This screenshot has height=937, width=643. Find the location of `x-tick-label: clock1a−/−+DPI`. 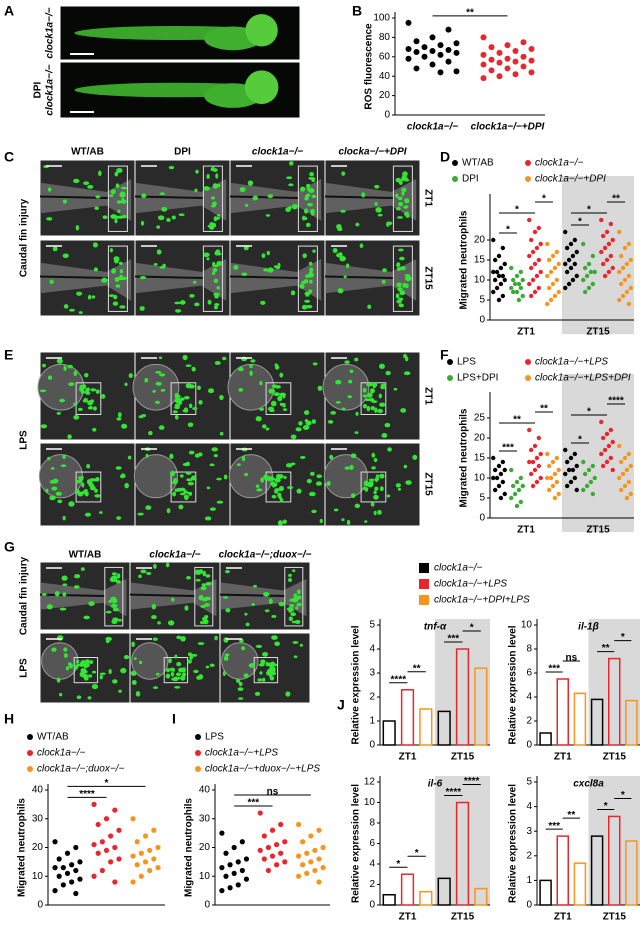

x-tick-label: clock1a−/−+DPI is located at coordinates (508, 127).